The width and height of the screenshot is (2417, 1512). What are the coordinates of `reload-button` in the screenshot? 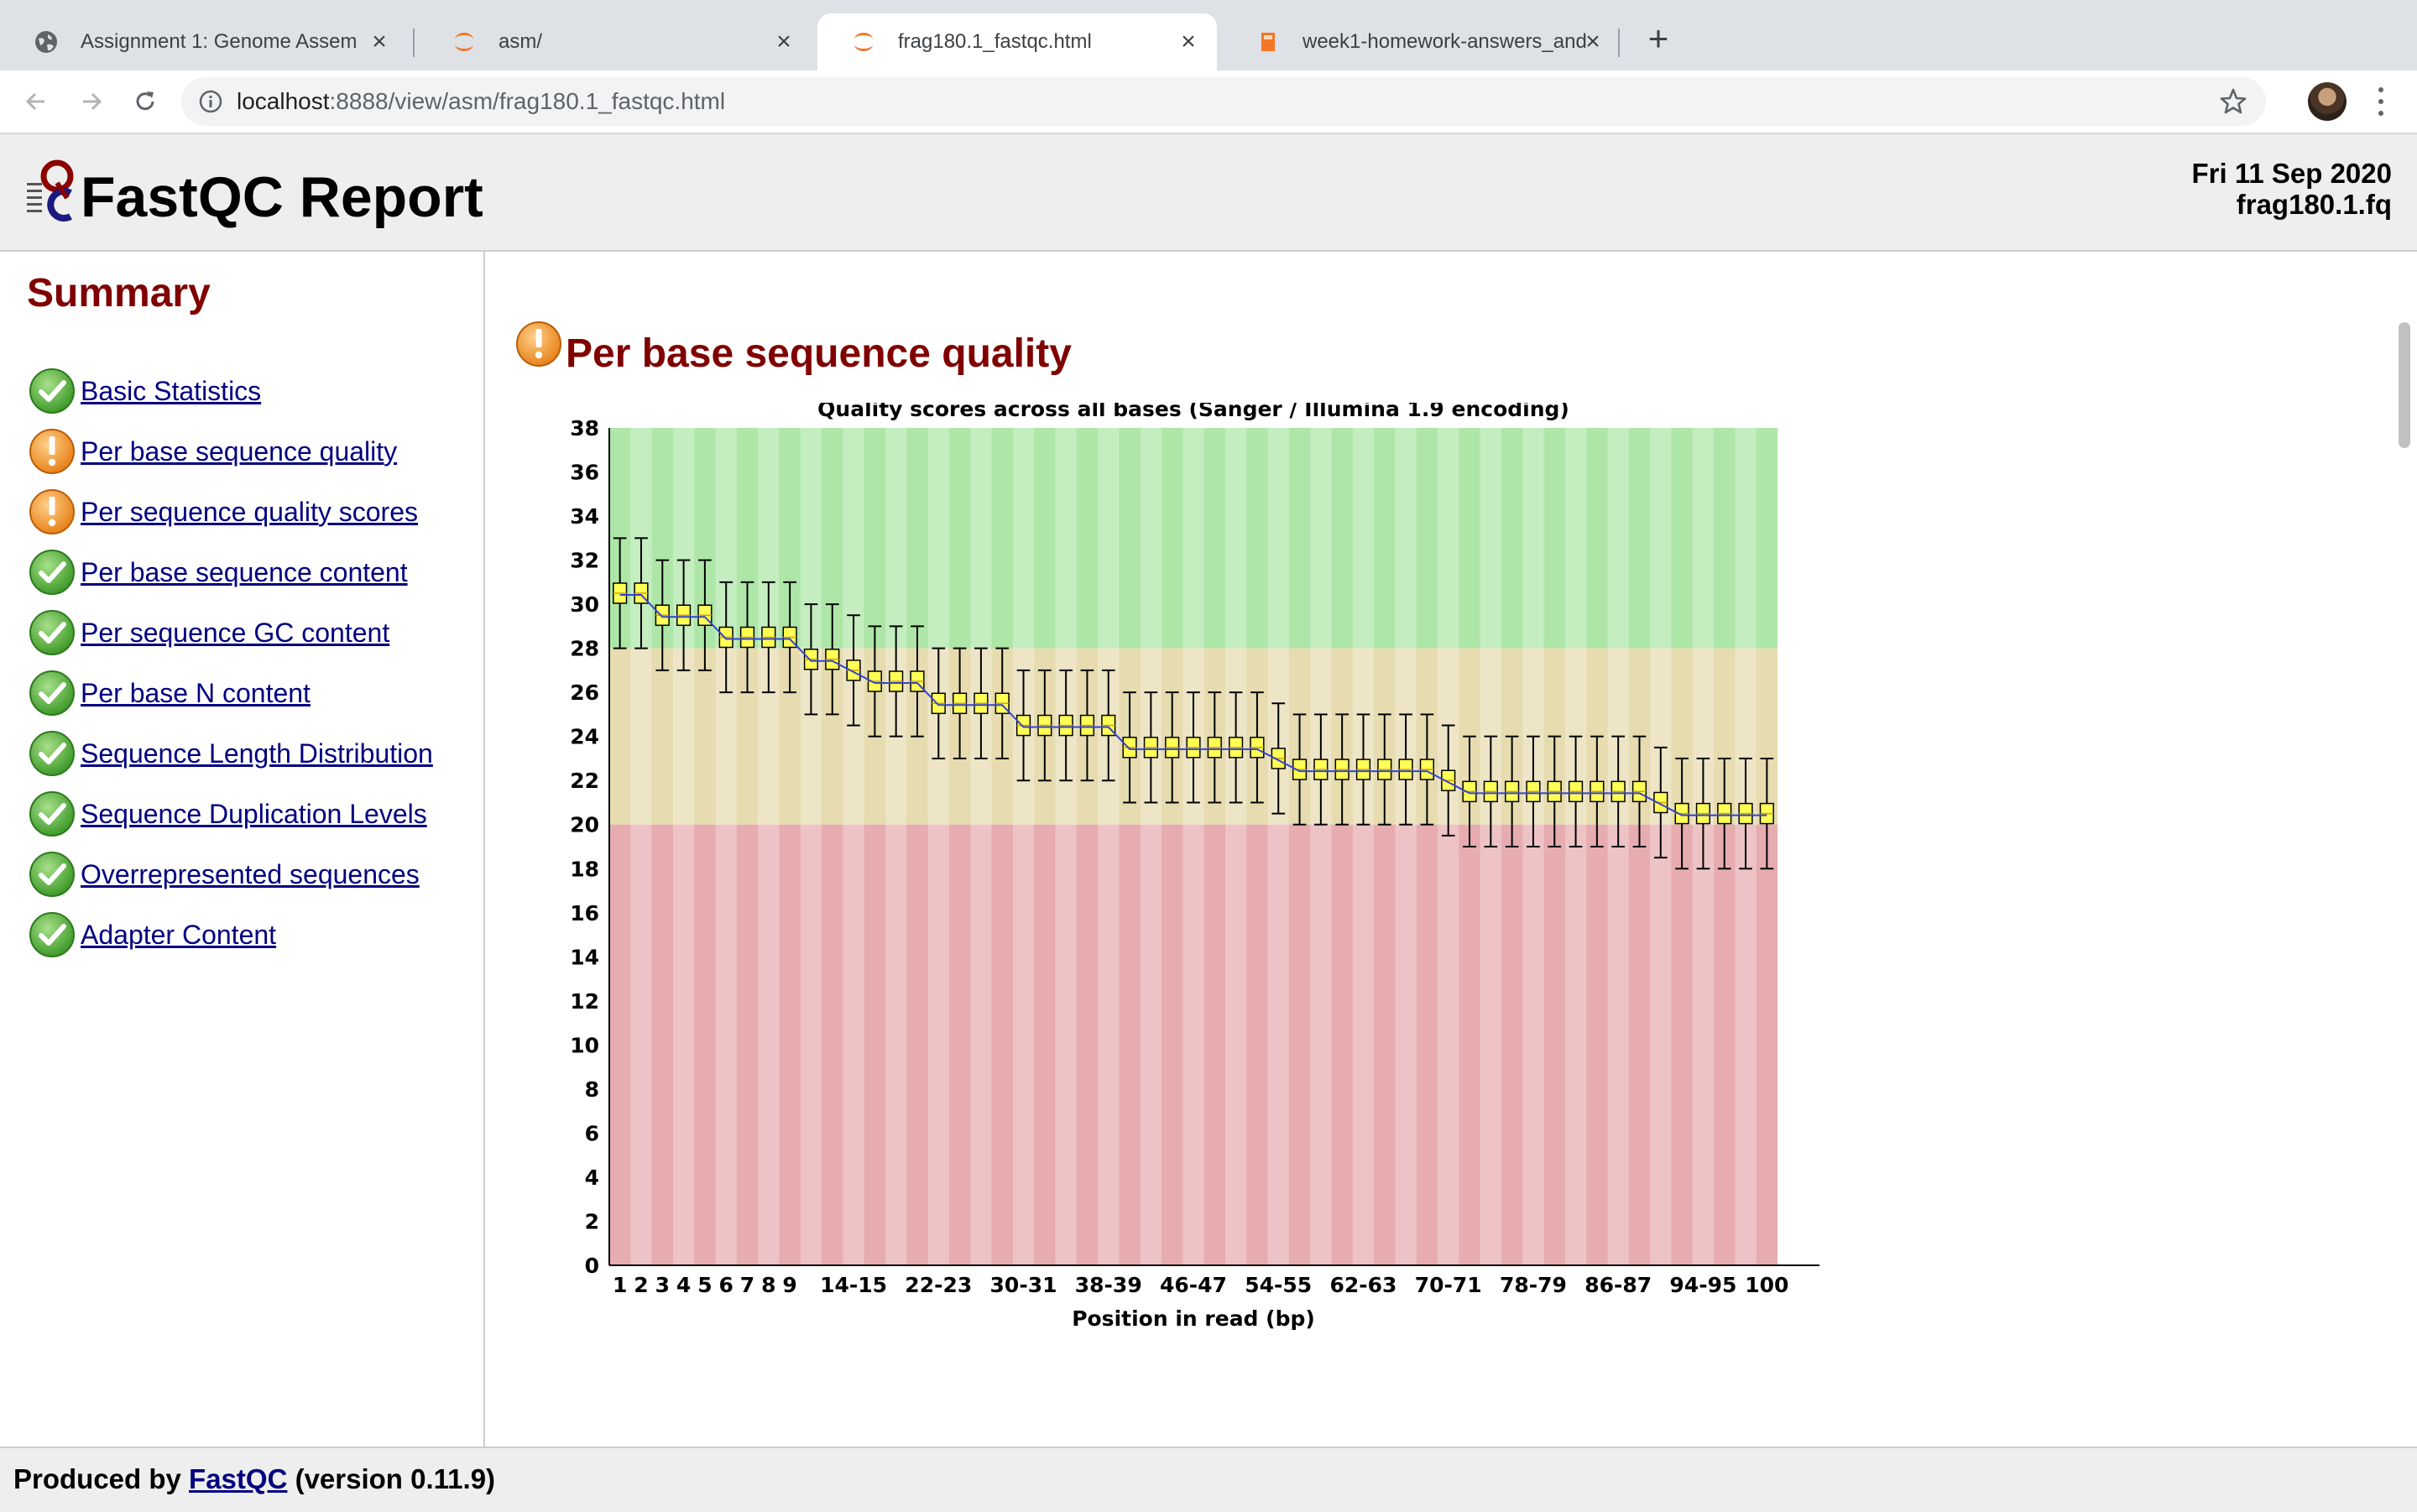 It's located at (145, 101).